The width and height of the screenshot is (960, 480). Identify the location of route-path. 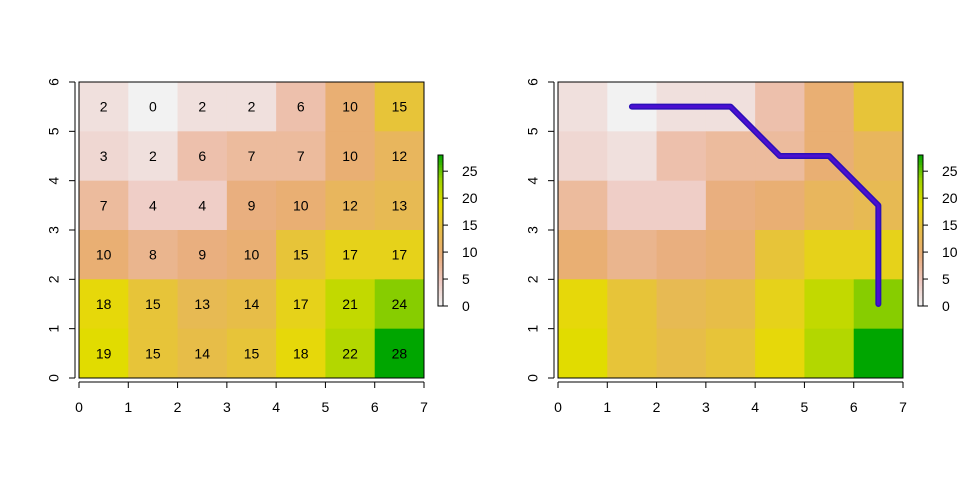
(755, 205).